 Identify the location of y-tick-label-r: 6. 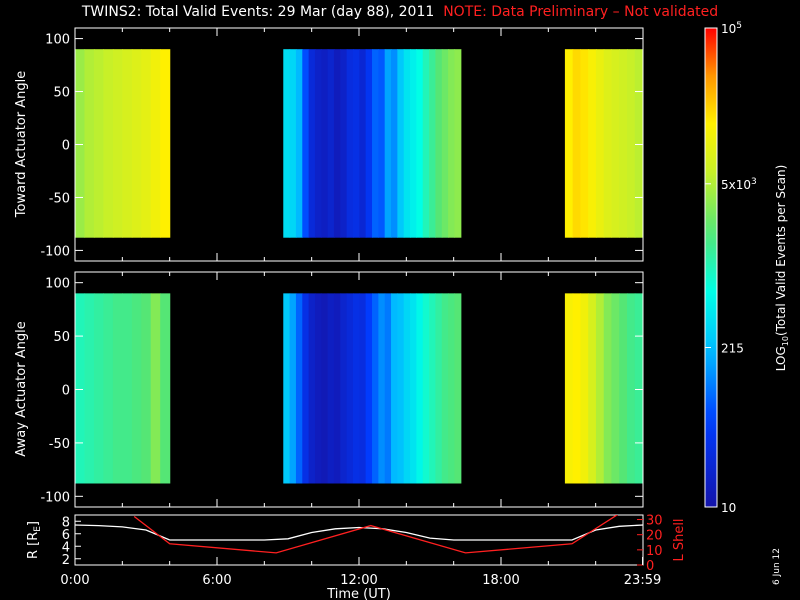
(66, 535).